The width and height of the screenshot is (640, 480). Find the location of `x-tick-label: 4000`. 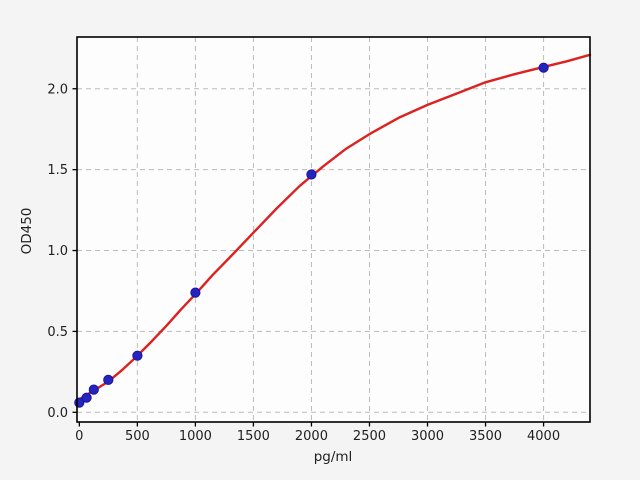

x-tick-label: 4000 is located at coordinates (543, 436).